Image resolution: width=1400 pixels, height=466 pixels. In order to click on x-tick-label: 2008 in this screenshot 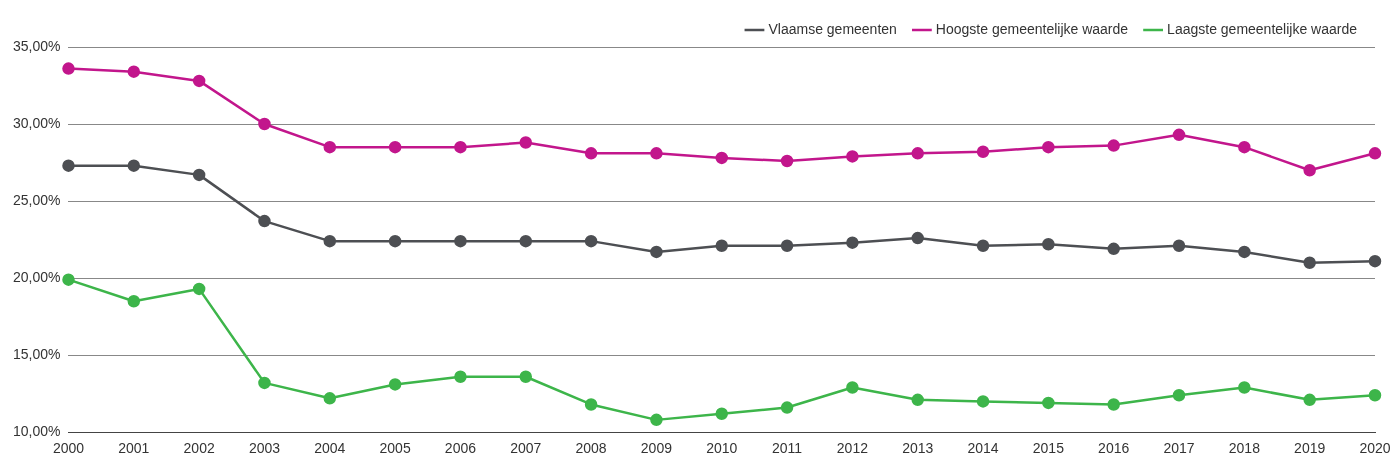, I will do `click(591, 448)`.